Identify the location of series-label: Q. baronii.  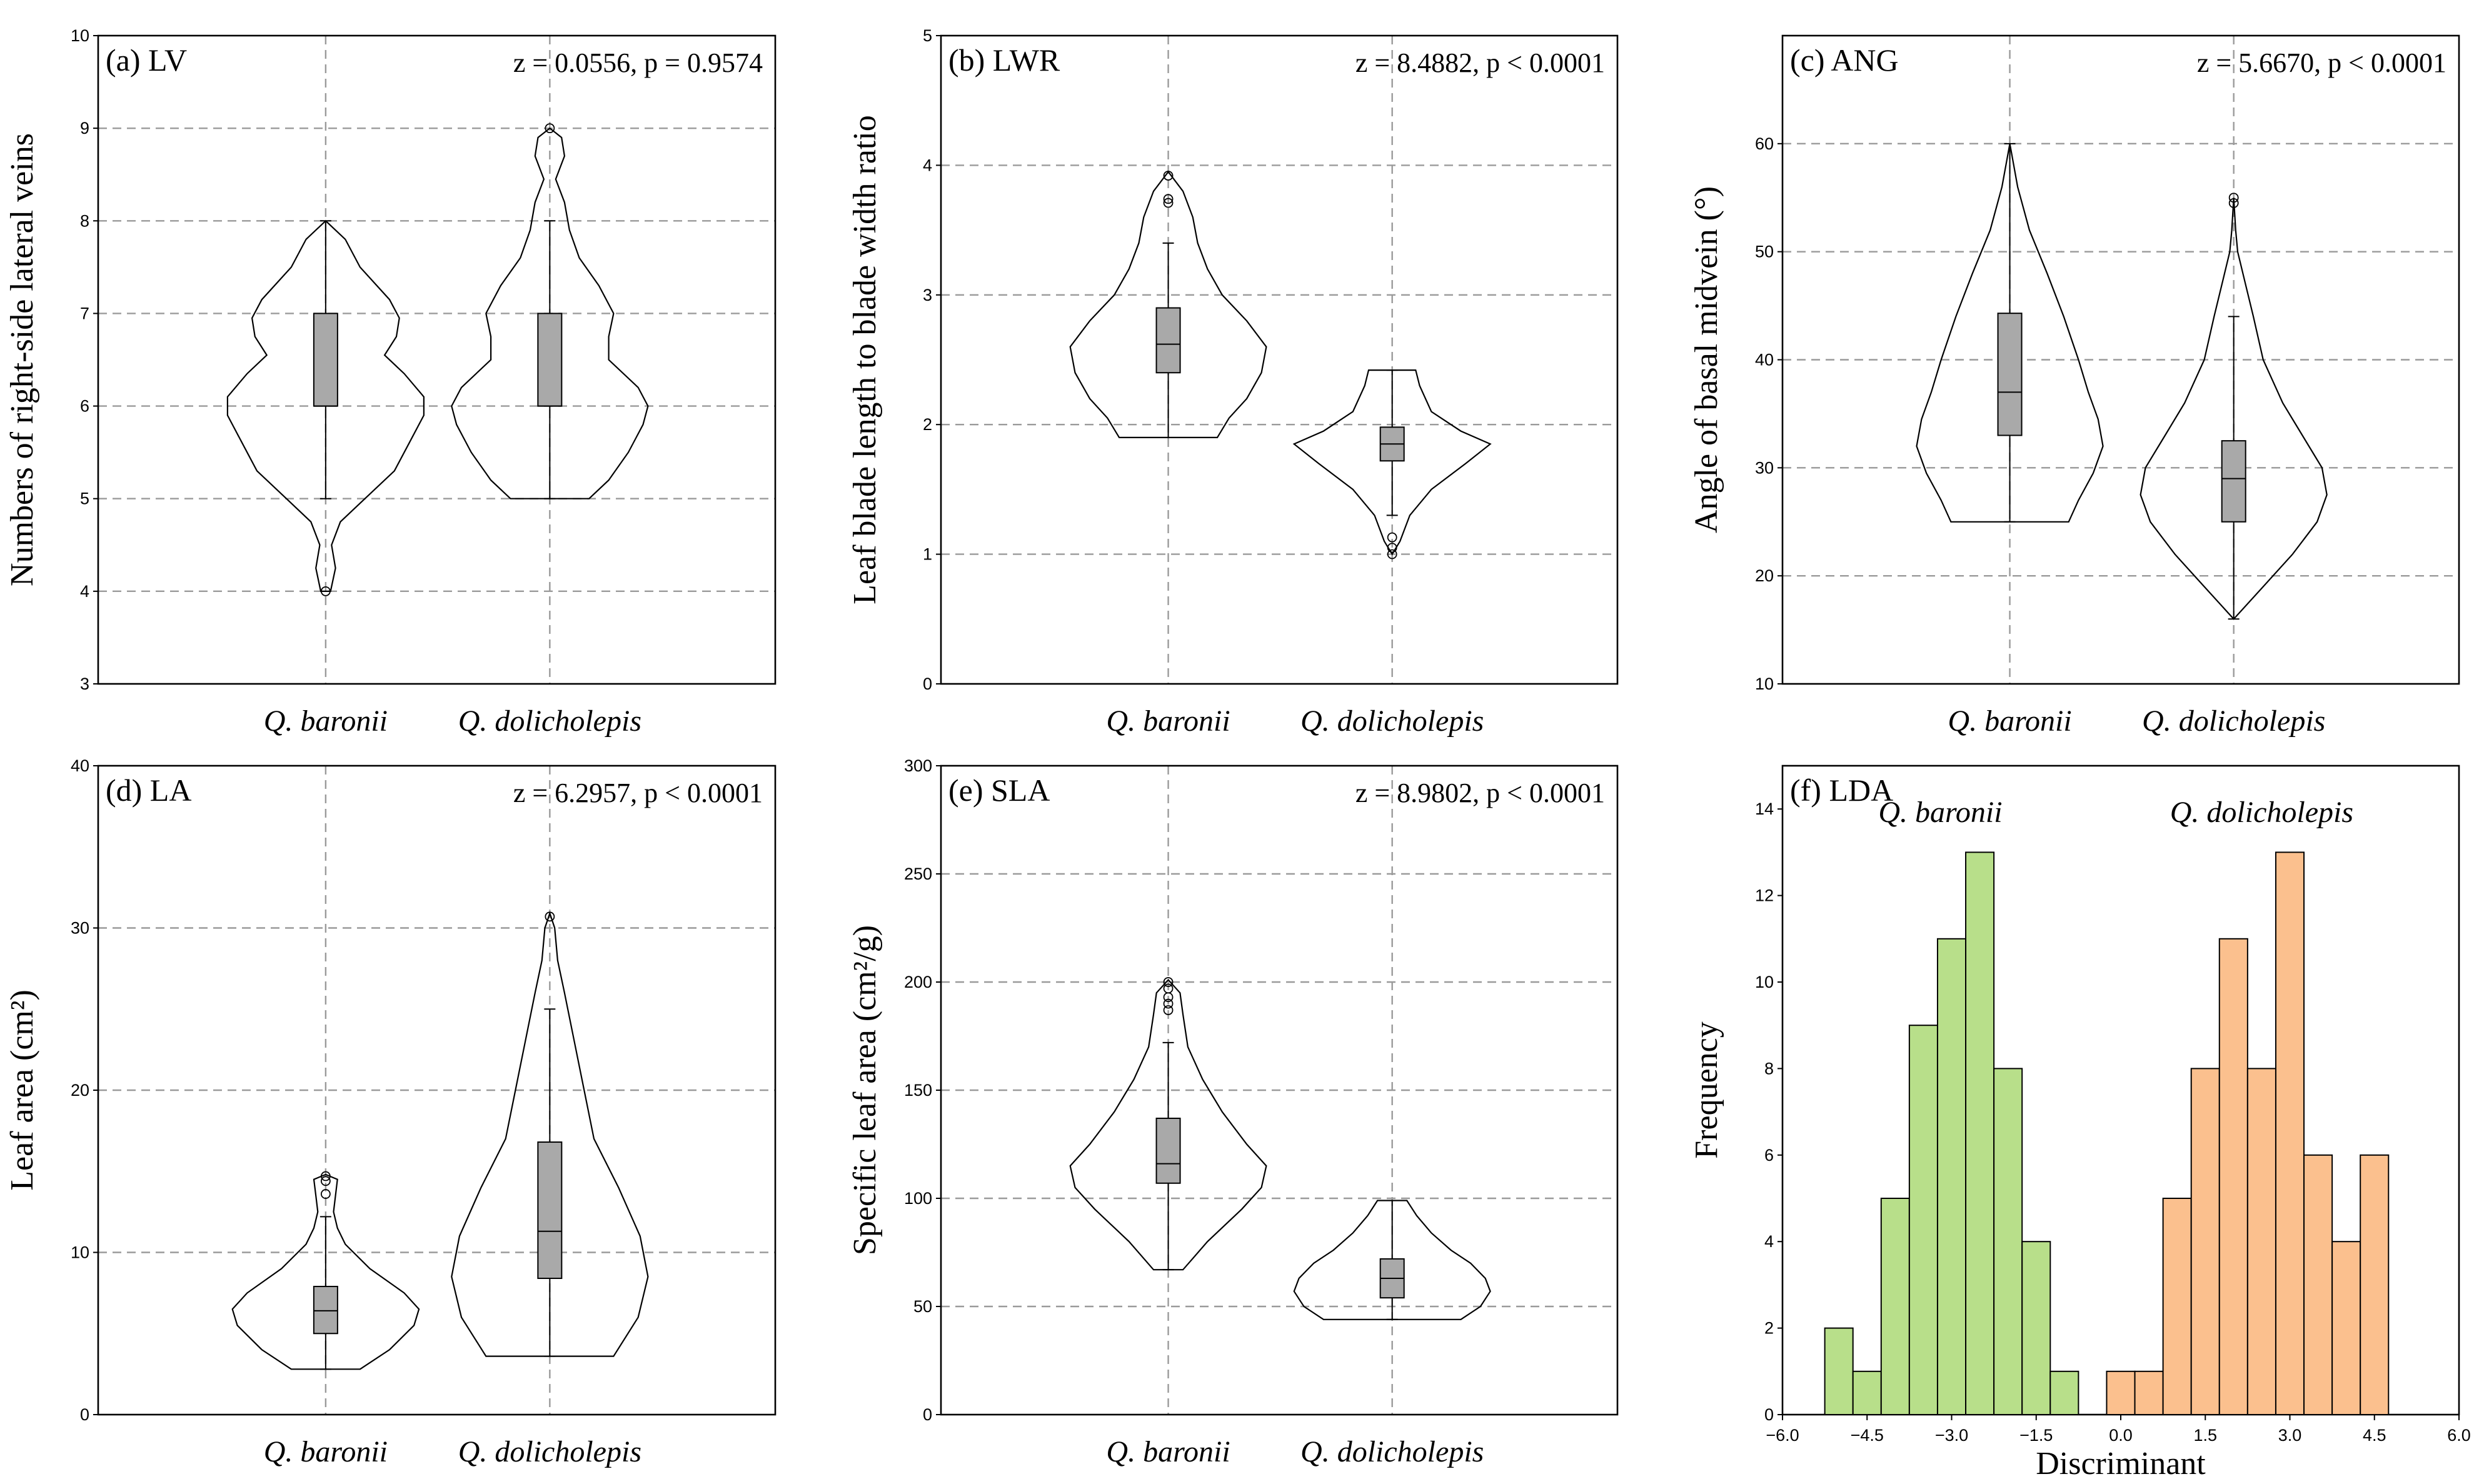
(1940, 813).